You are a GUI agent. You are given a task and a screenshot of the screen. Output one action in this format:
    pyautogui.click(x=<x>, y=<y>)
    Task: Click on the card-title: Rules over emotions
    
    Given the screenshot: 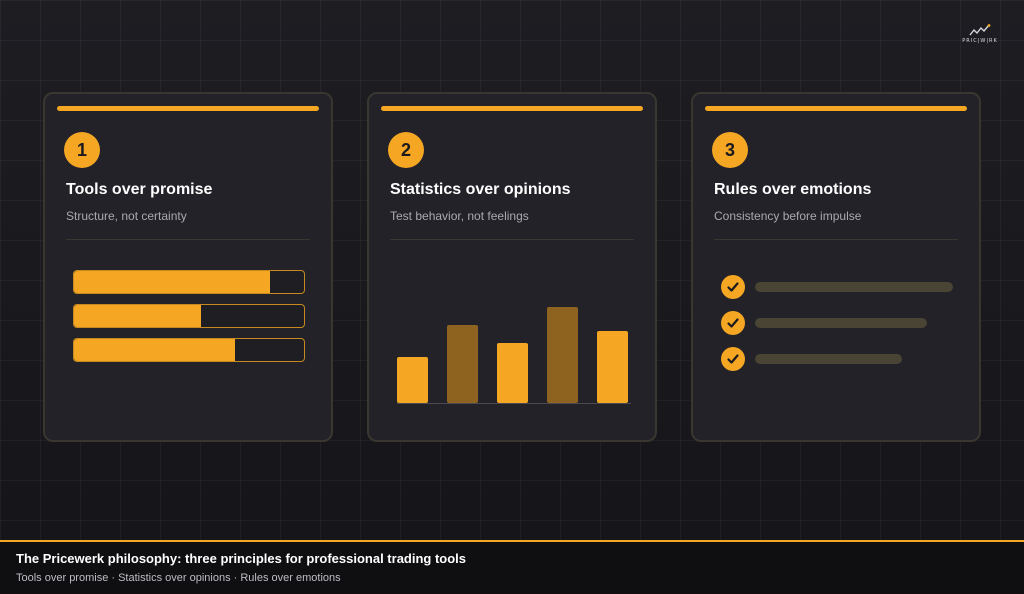 What is the action you would take?
    pyautogui.click(x=793, y=189)
    